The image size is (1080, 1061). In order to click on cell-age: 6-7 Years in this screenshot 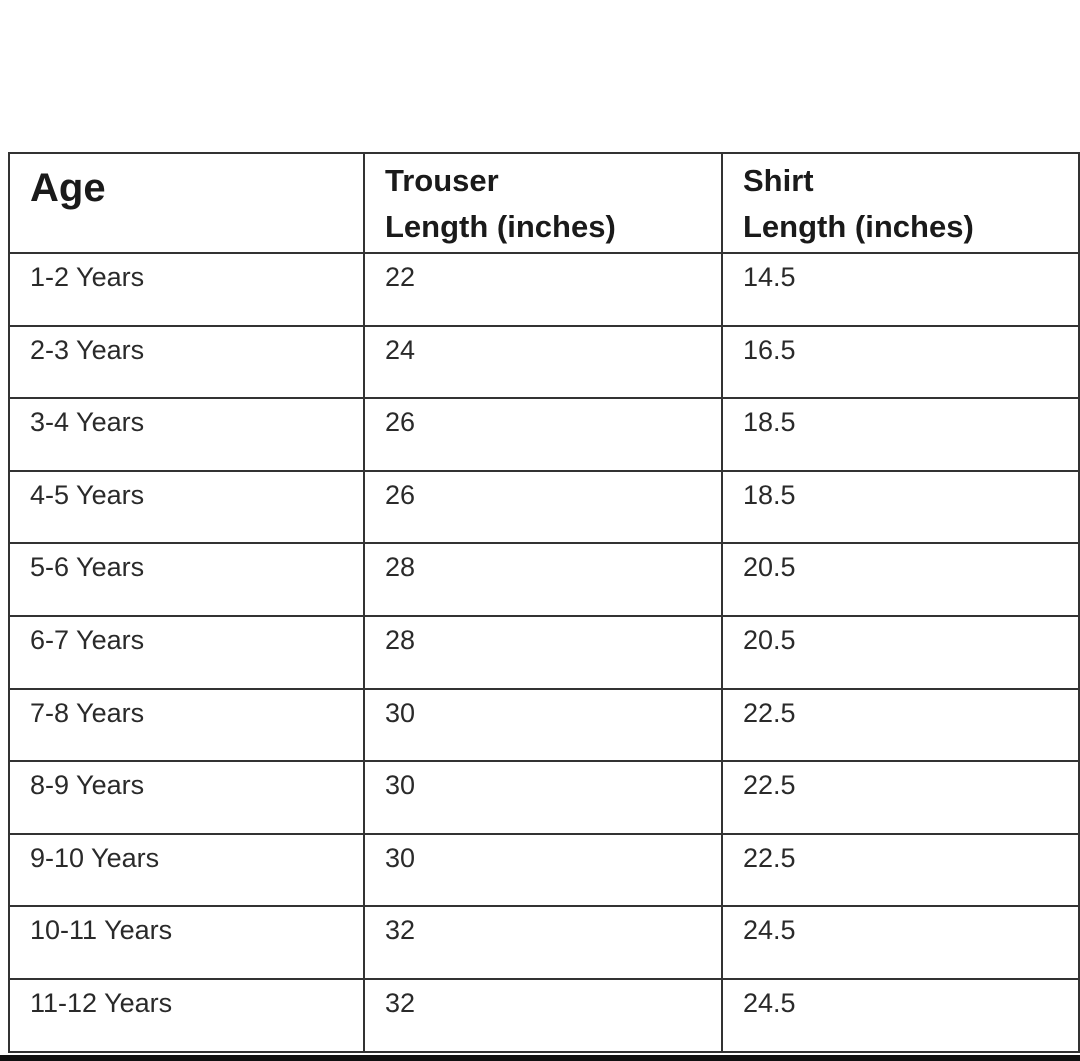, I will do `click(186, 652)`.